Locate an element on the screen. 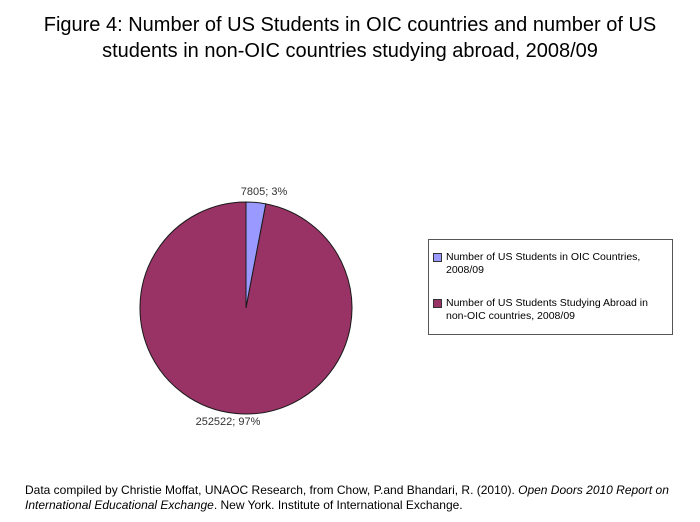  data-label-non-oic: 252522; 97% is located at coordinates (228, 422).